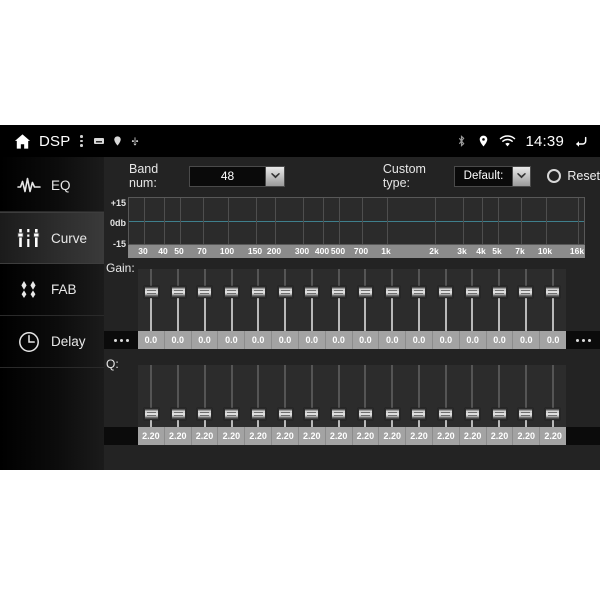 This screenshot has height=600, width=600. I want to click on eq-response-graph, so click(356, 221).